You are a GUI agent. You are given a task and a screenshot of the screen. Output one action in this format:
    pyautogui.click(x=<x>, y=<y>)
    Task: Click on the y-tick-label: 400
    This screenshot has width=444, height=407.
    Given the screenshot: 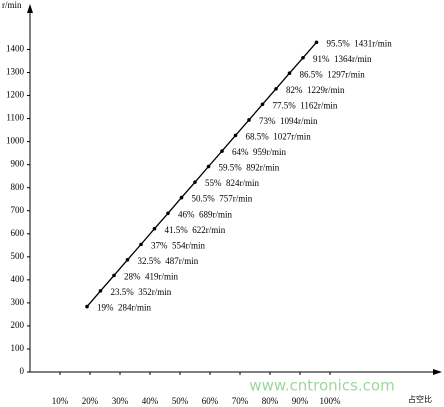 What is the action you would take?
    pyautogui.click(x=18, y=279)
    